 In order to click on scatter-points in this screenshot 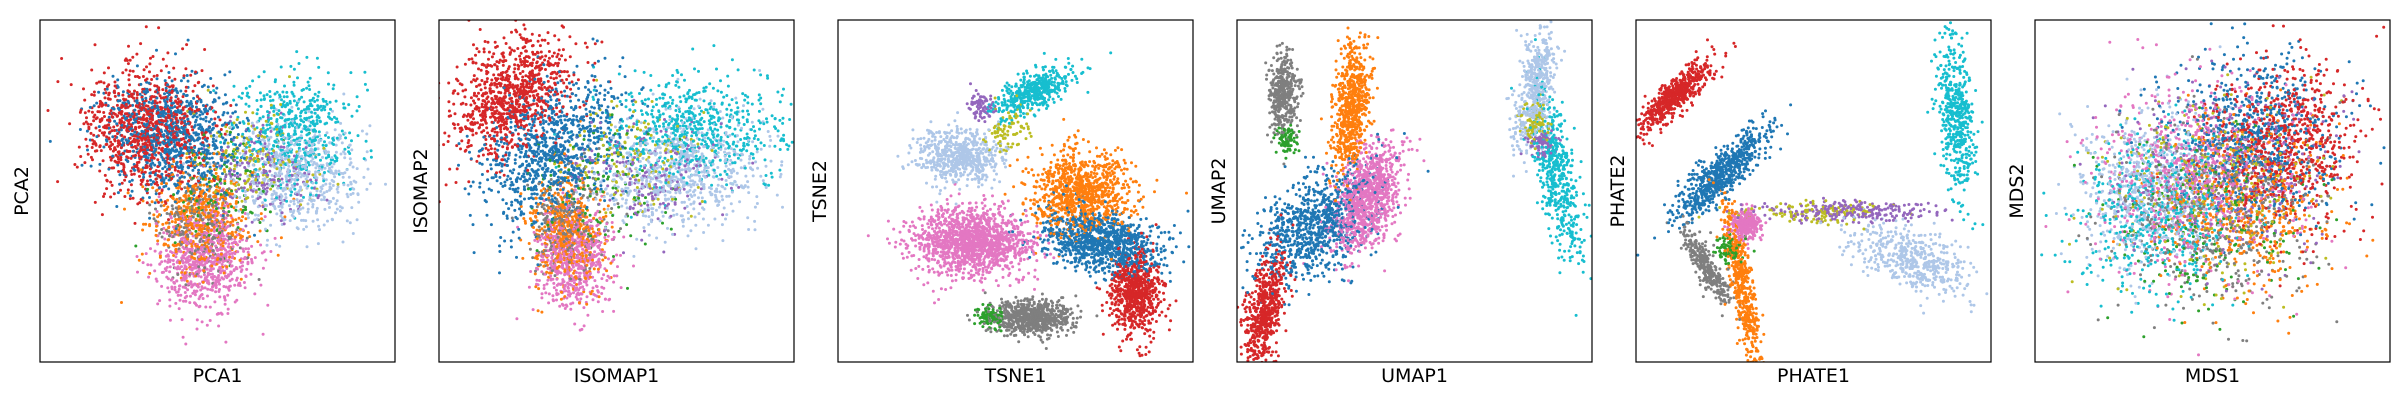, I will do `click(216, 185)`.